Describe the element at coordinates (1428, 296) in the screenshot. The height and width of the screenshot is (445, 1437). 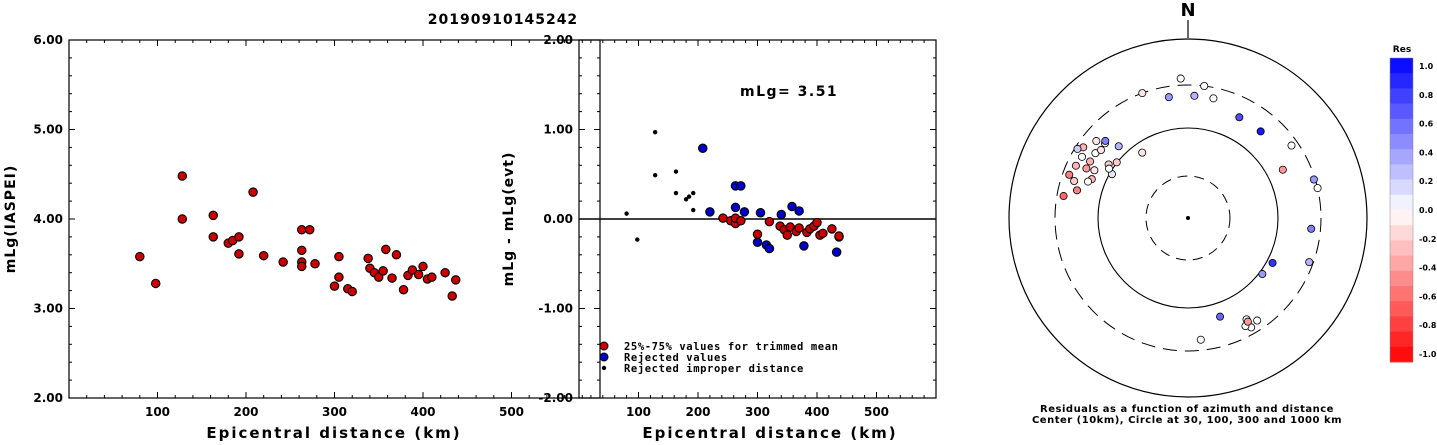
I see `colorbar-tick-label: -0.6` at that location.